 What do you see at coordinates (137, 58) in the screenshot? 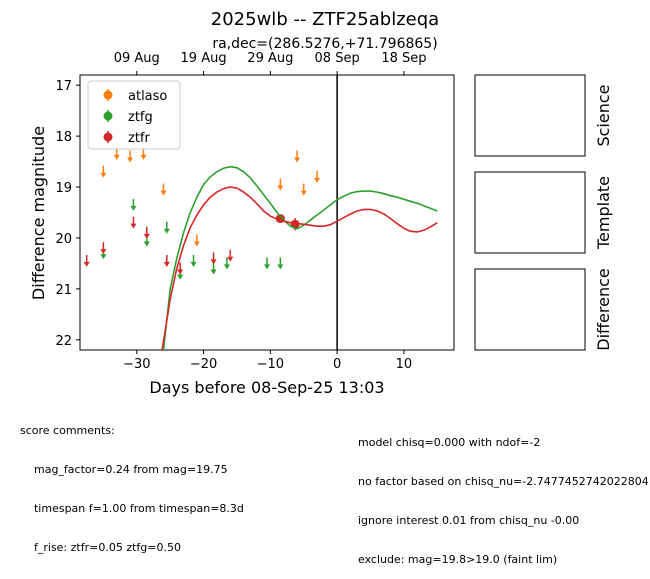
I see `top-tick-label: 09 Aug` at bounding box center [137, 58].